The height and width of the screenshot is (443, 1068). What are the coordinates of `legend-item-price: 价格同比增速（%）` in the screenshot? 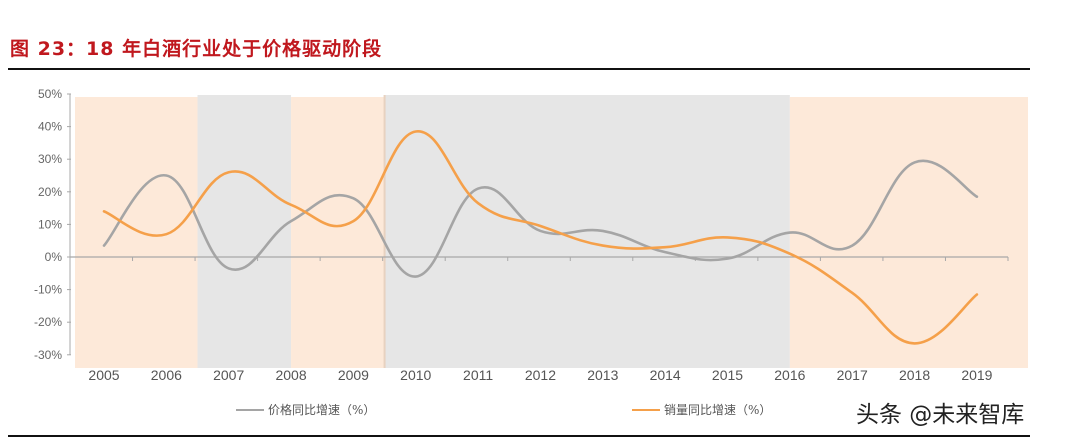 It's located at (305, 409).